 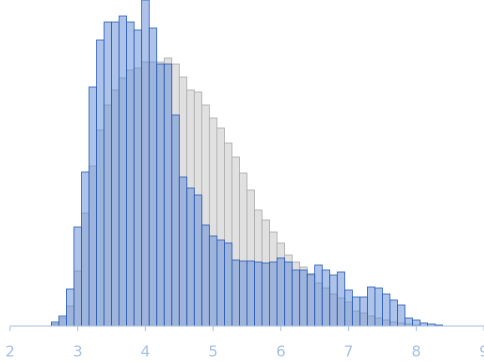 I want to click on x-tick-label: 6, so click(x=281, y=352).